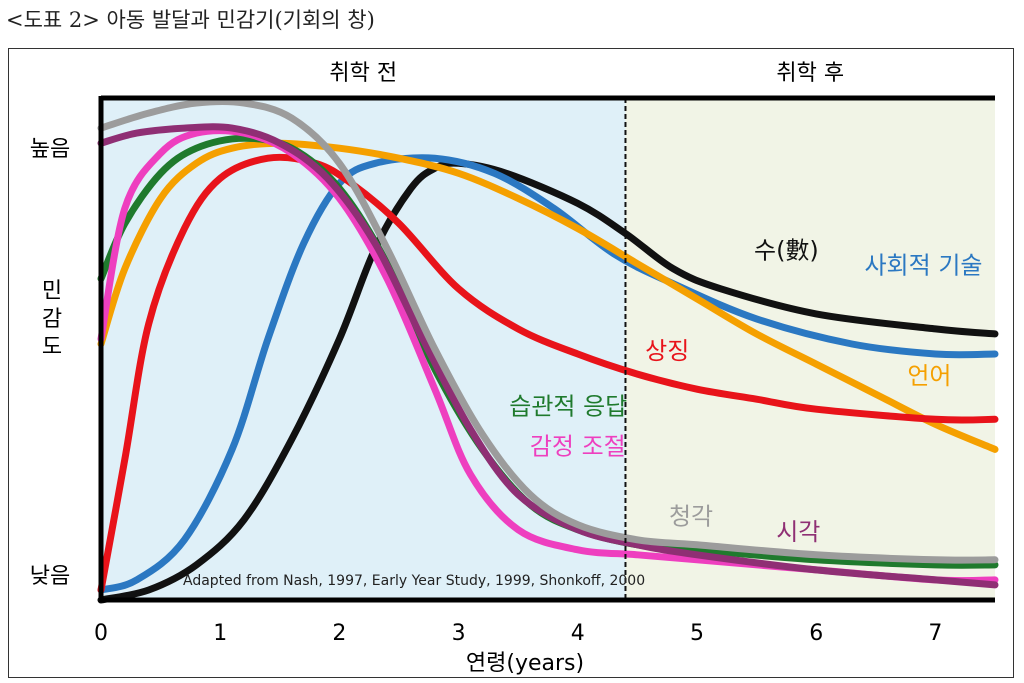 The height and width of the screenshot is (683, 1024). I want to click on series-label-3: 언어, so click(929, 376).